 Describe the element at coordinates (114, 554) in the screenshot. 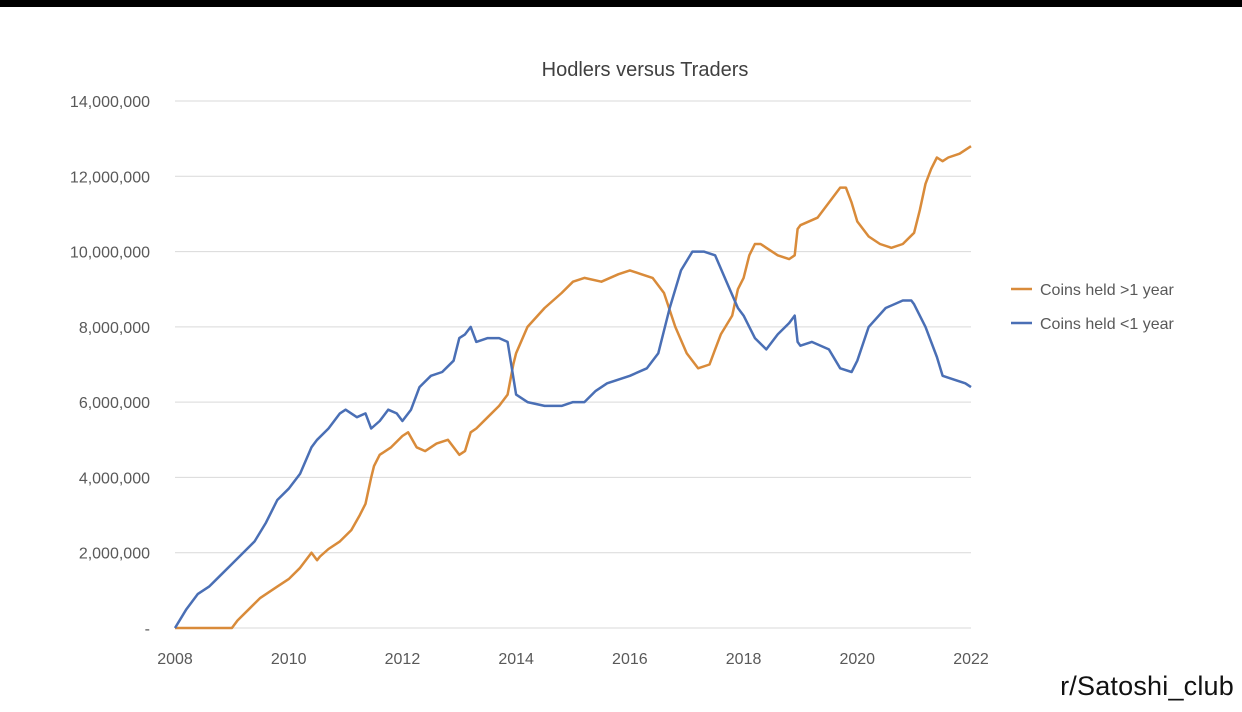

I see `y-tick-label: 2,000,000` at that location.